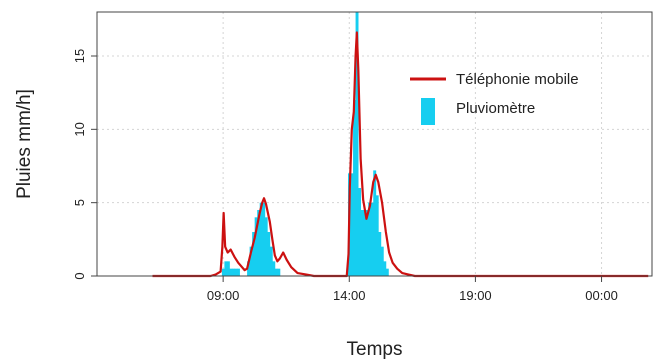  Describe the element at coordinates (517, 79) in the screenshot. I see `legend-label-mobile: Téléphonie mobile` at that location.